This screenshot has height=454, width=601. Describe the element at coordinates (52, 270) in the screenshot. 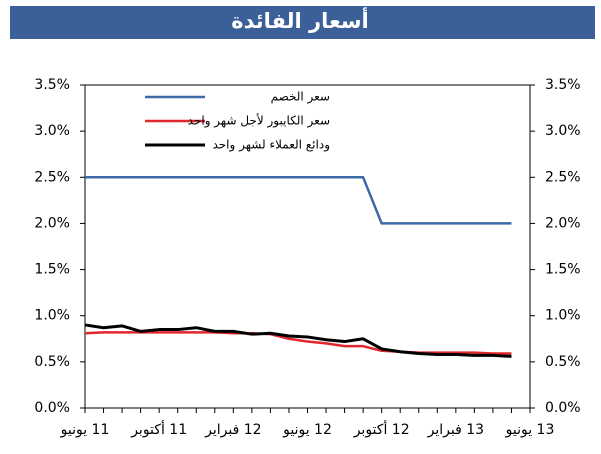

I see `y-tick-label: 1.5%` at that location.